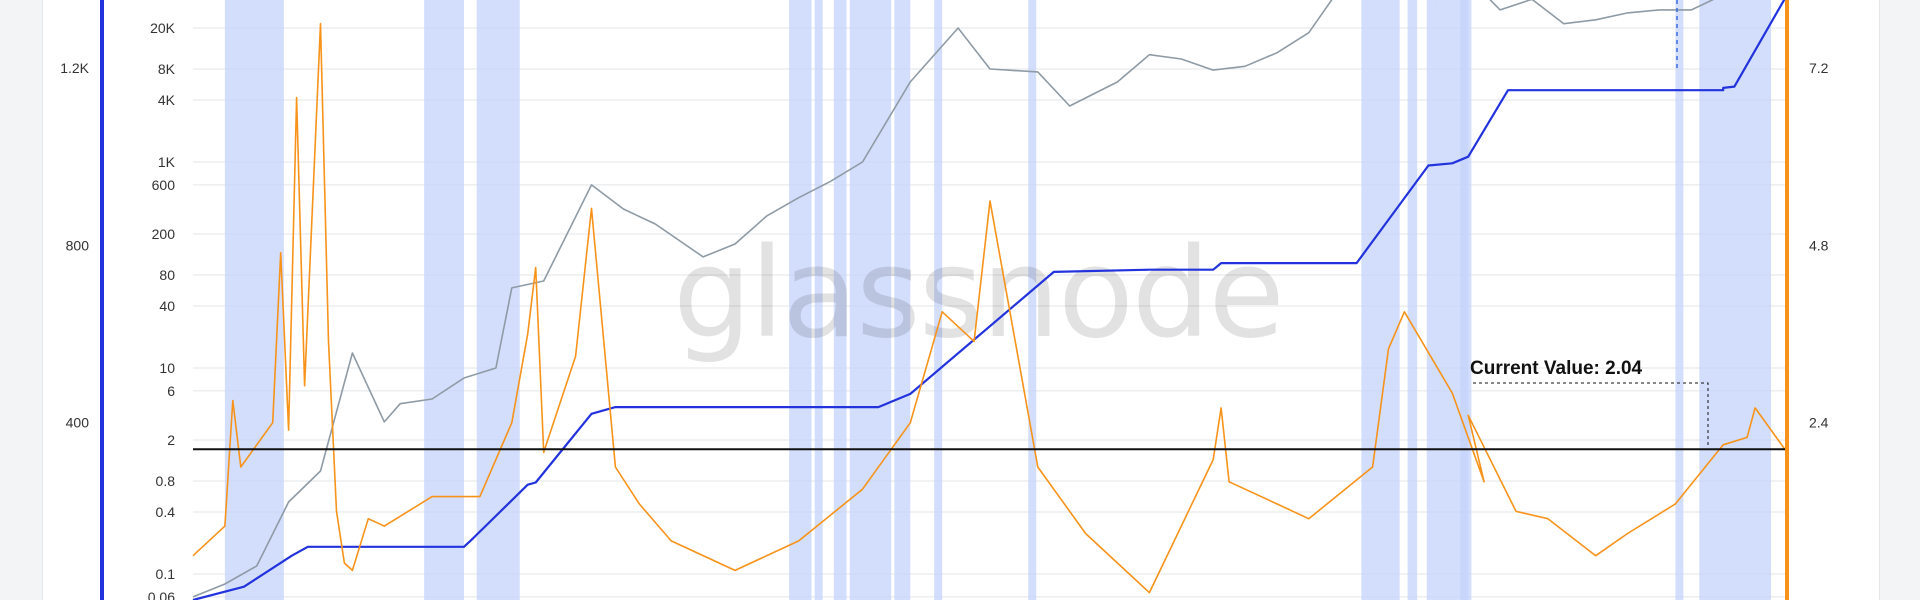 The height and width of the screenshot is (600, 1920). Describe the element at coordinates (171, 440) in the screenshot. I see `price-tick-label: 2` at that location.